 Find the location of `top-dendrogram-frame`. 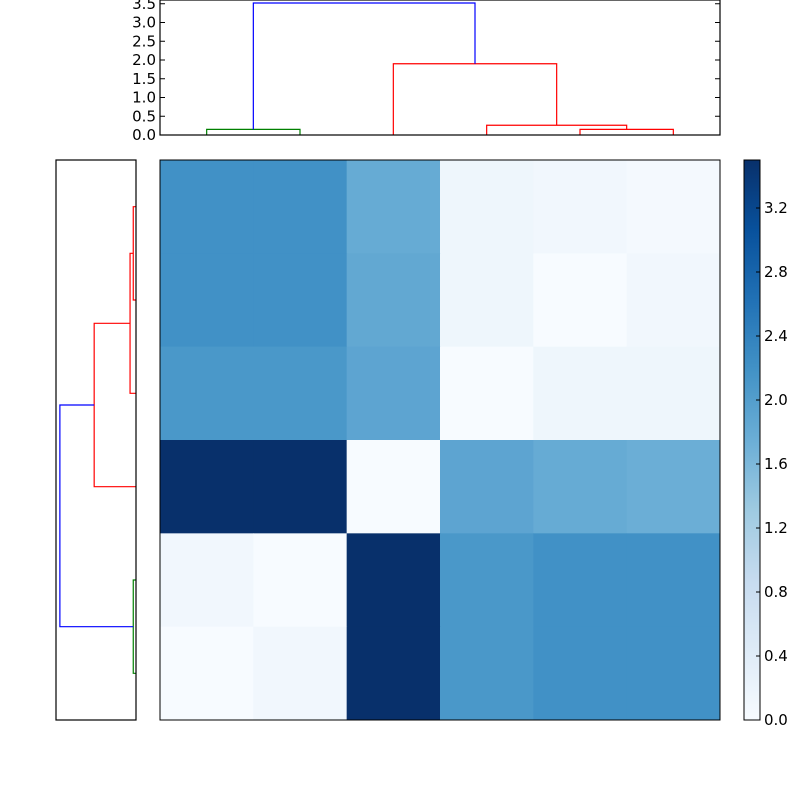

top-dendrogram-frame is located at coordinates (440, 68).